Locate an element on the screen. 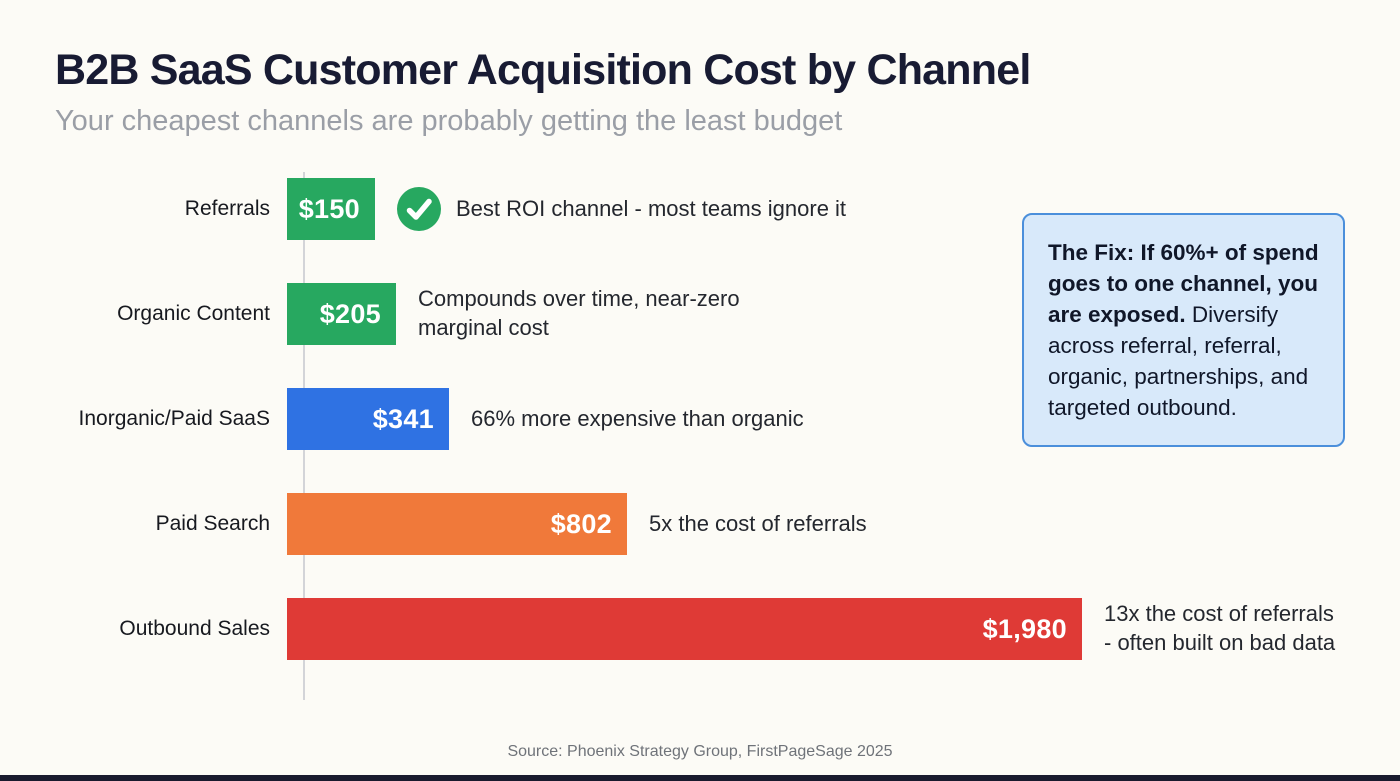 This screenshot has height=781, width=1400. category-label: Inorganic/Paid SaaS is located at coordinates (174, 418).